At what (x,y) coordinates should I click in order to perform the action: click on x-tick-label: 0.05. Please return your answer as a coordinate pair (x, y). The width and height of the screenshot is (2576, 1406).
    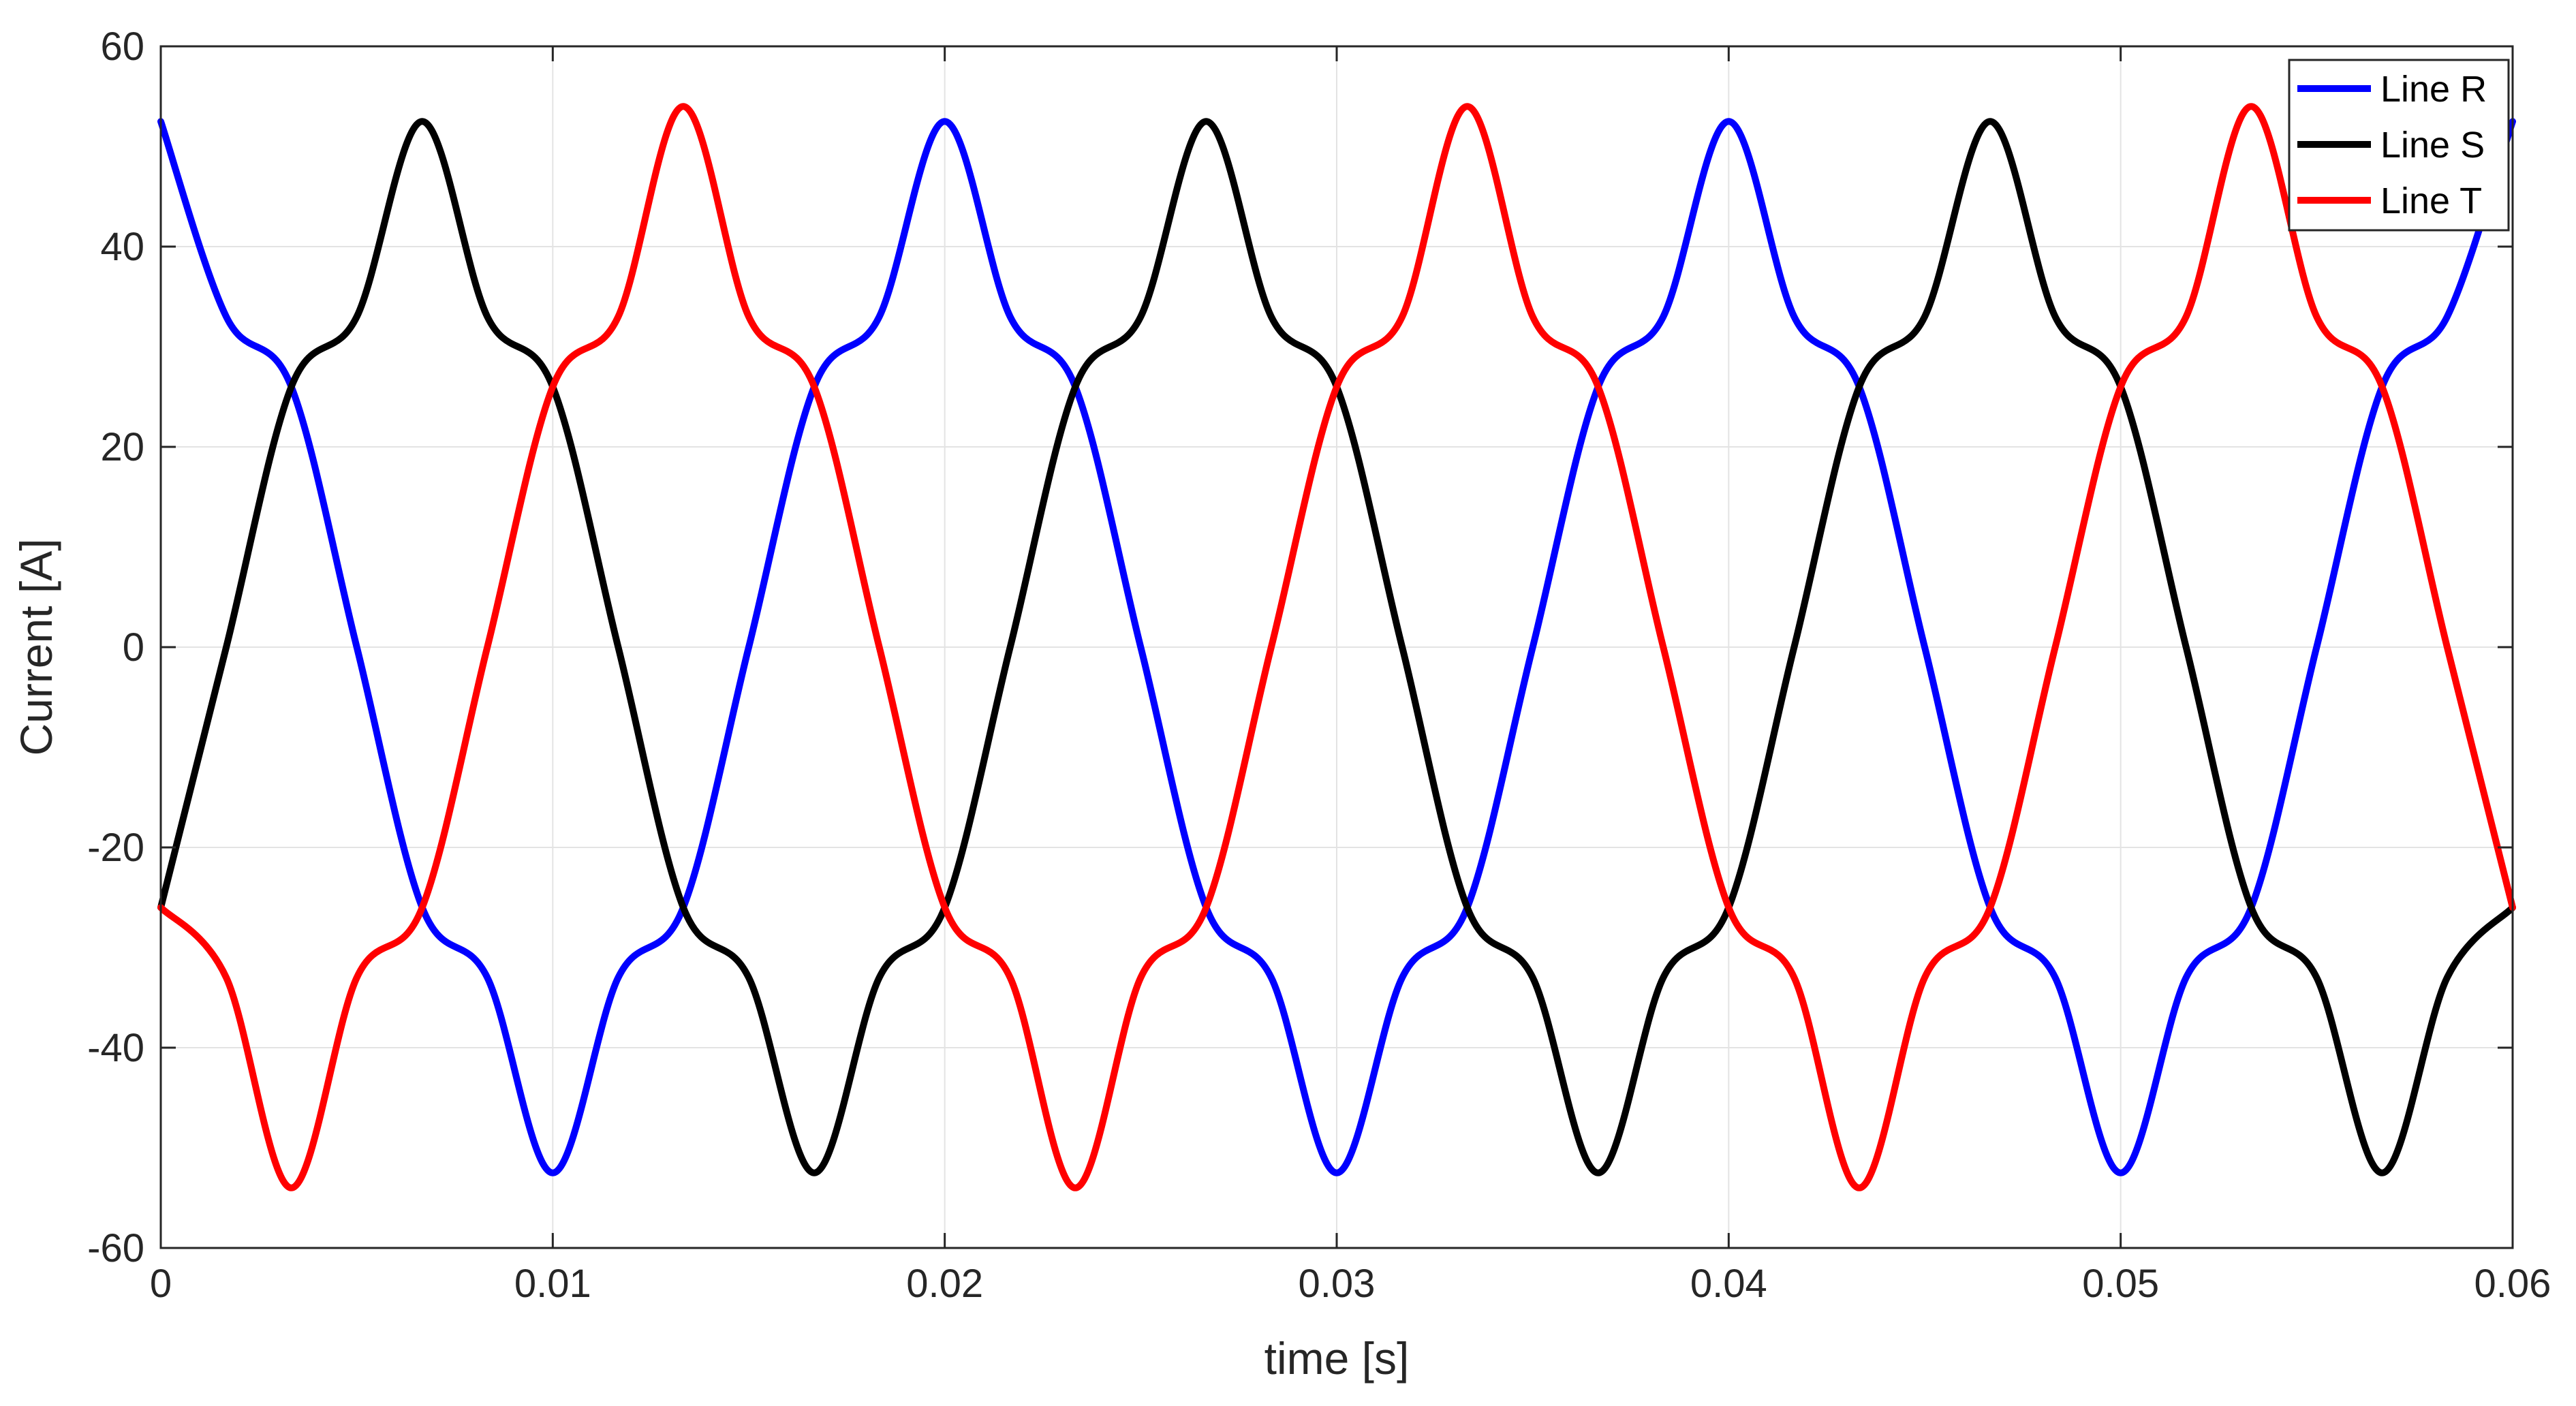
    Looking at the image, I should click on (2120, 1284).